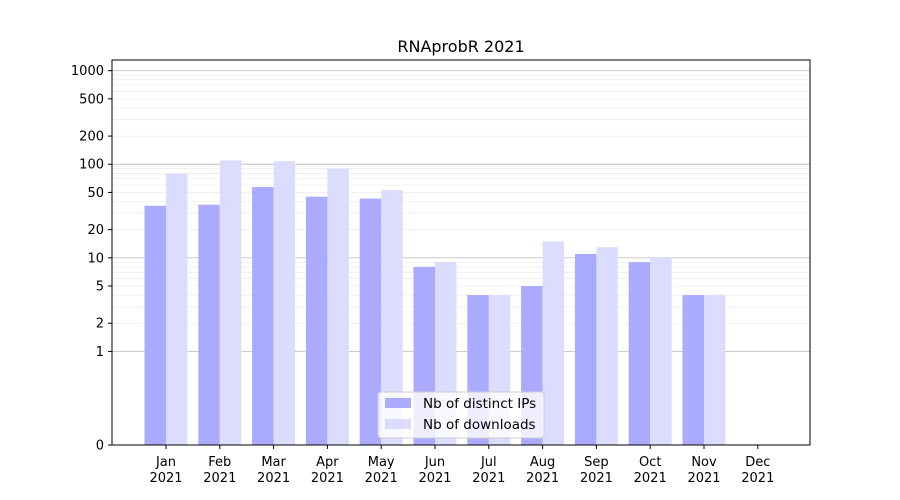 The image size is (900, 500). Describe the element at coordinates (95, 258) in the screenshot. I see `y-tick-label: 10` at that location.